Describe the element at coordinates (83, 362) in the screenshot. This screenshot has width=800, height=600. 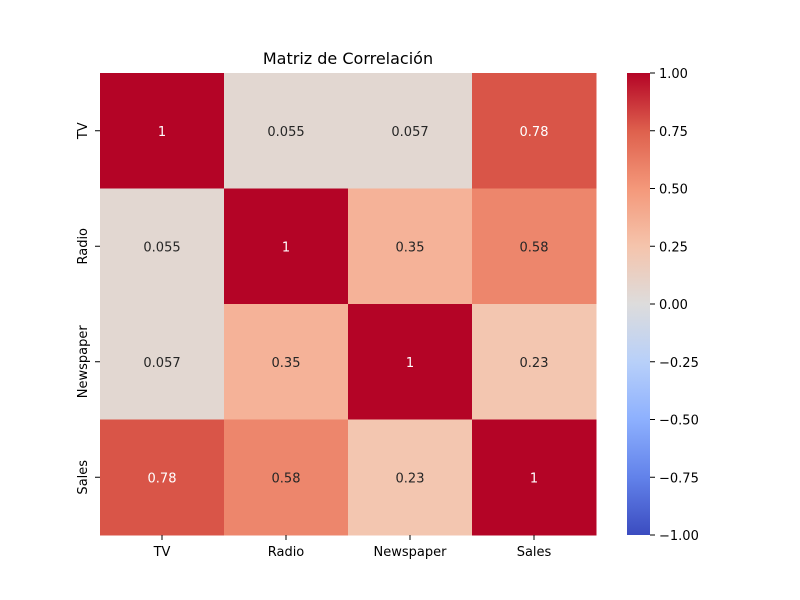
I see `y-tick-label: Newspaper` at that location.